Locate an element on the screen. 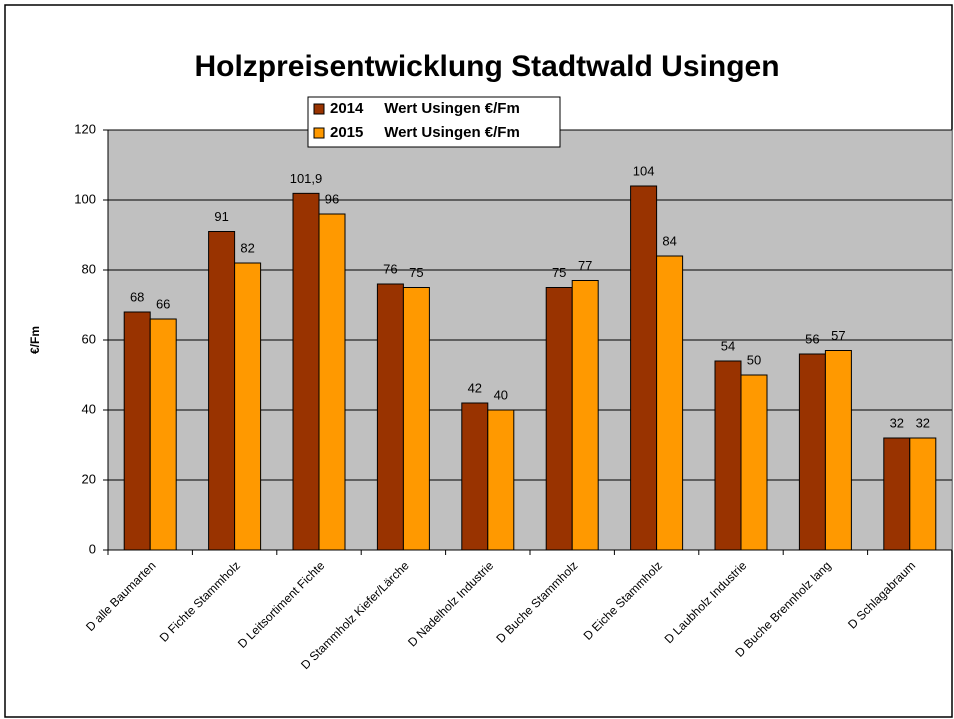 The width and height of the screenshot is (954, 719). data-label: 104 is located at coordinates (644, 170).